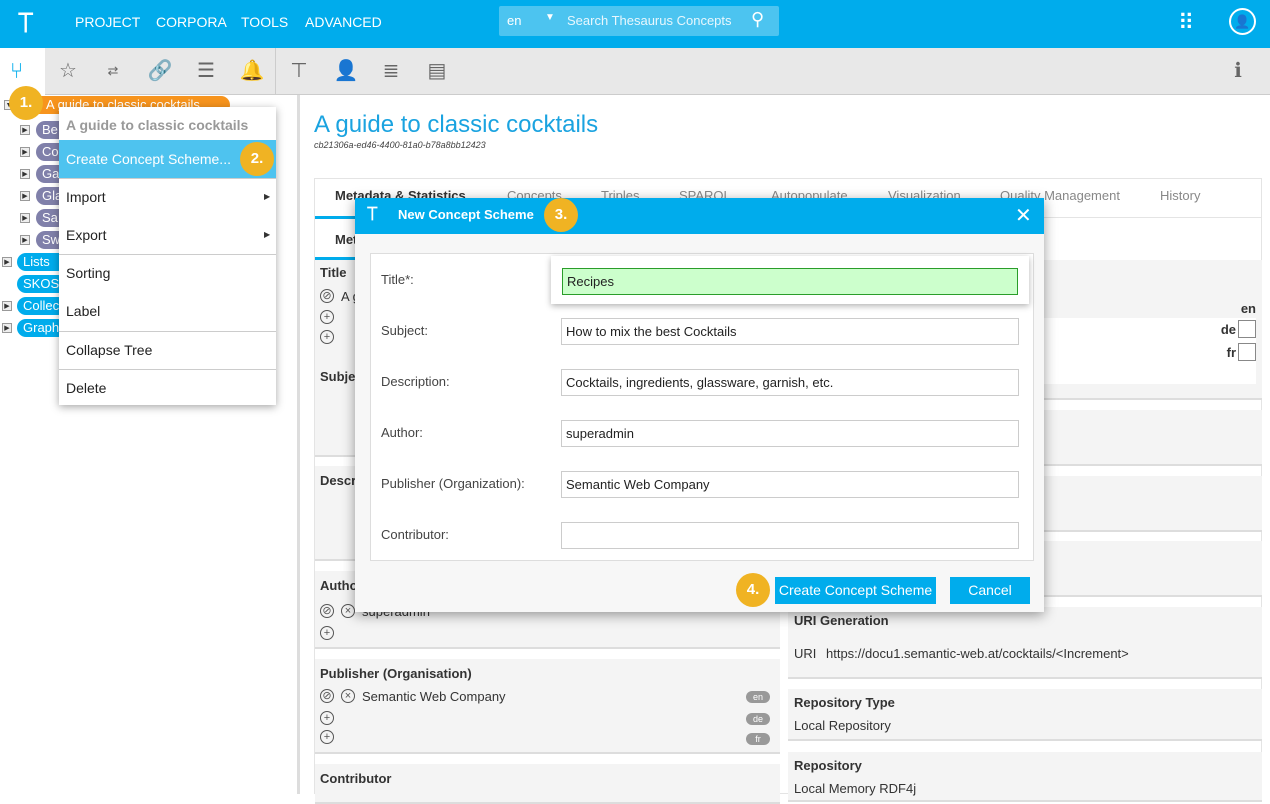  I want to click on repository-value: Local Memory RDF4j, so click(855, 788).